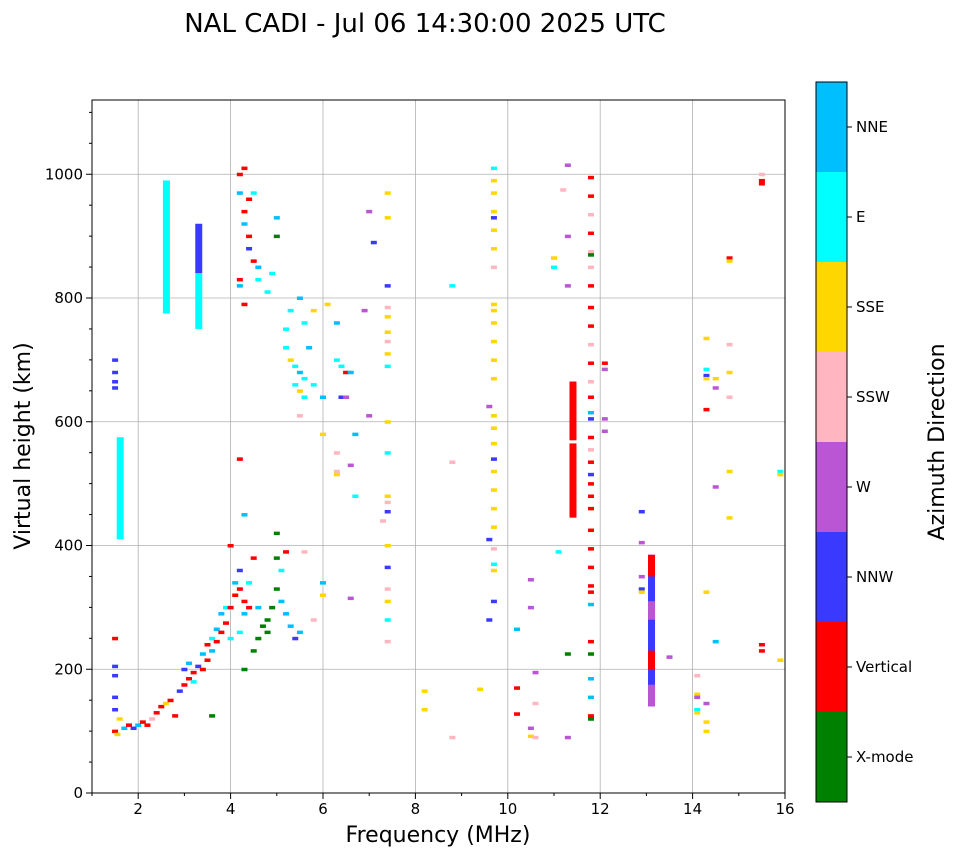  What do you see at coordinates (231, 809) in the screenshot?
I see `x-tick-label: 4` at bounding box center [231, 809].